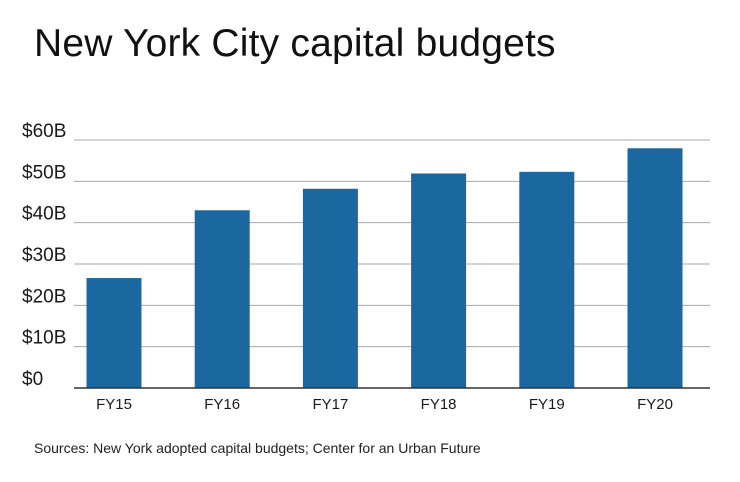 The height and width of the screenshot is (482, 740). Describe the element at coordinates (439, 404) in the screenshot. I see `x-tick-label: FY18` at that location.